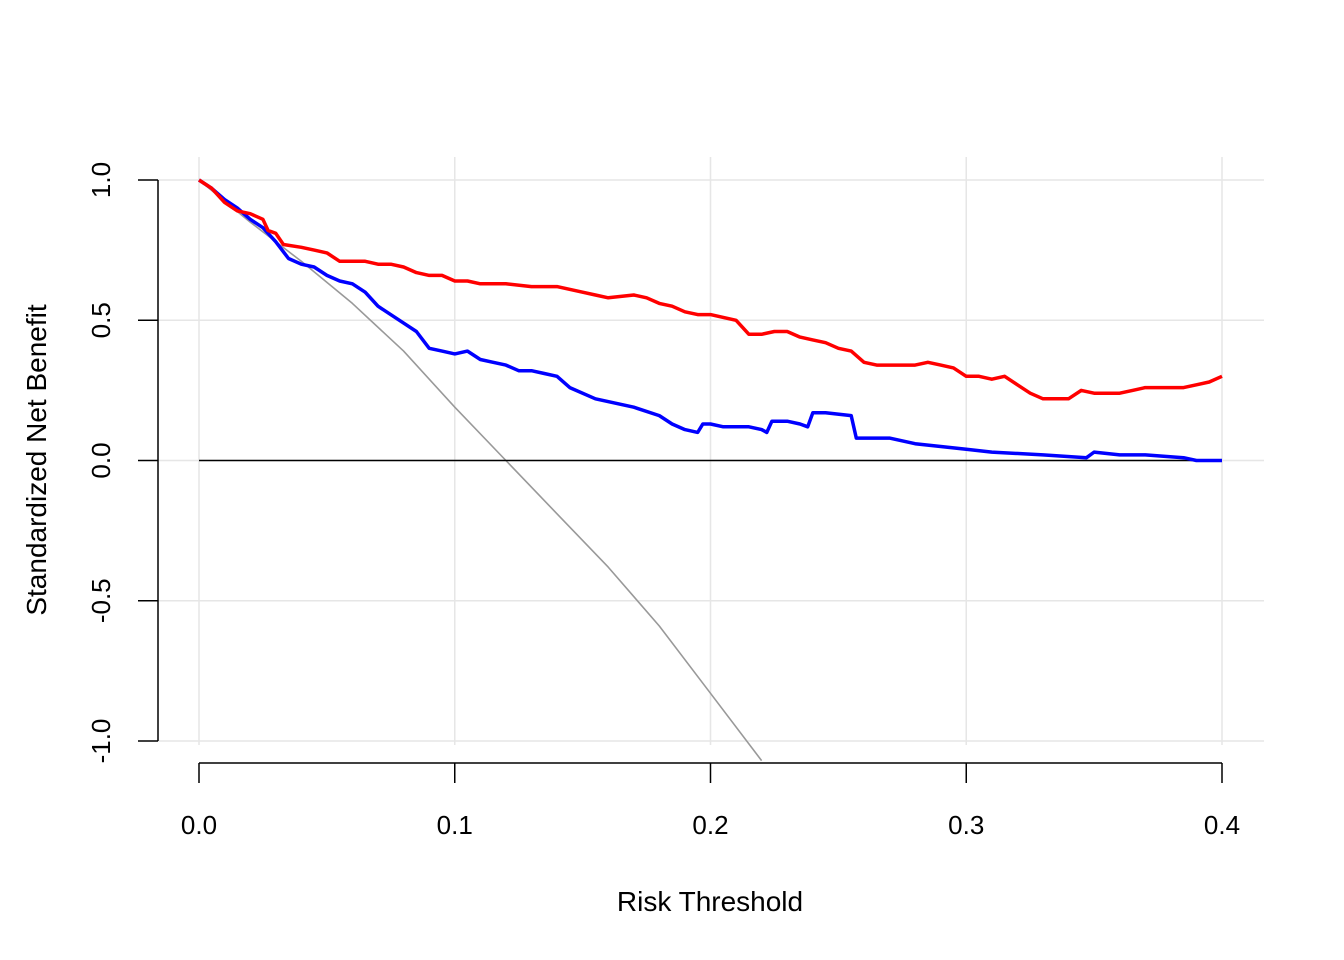 This screenshot has width=1344, height=960. I want to click on x-tick-label: 0.3, so click(966, 825).